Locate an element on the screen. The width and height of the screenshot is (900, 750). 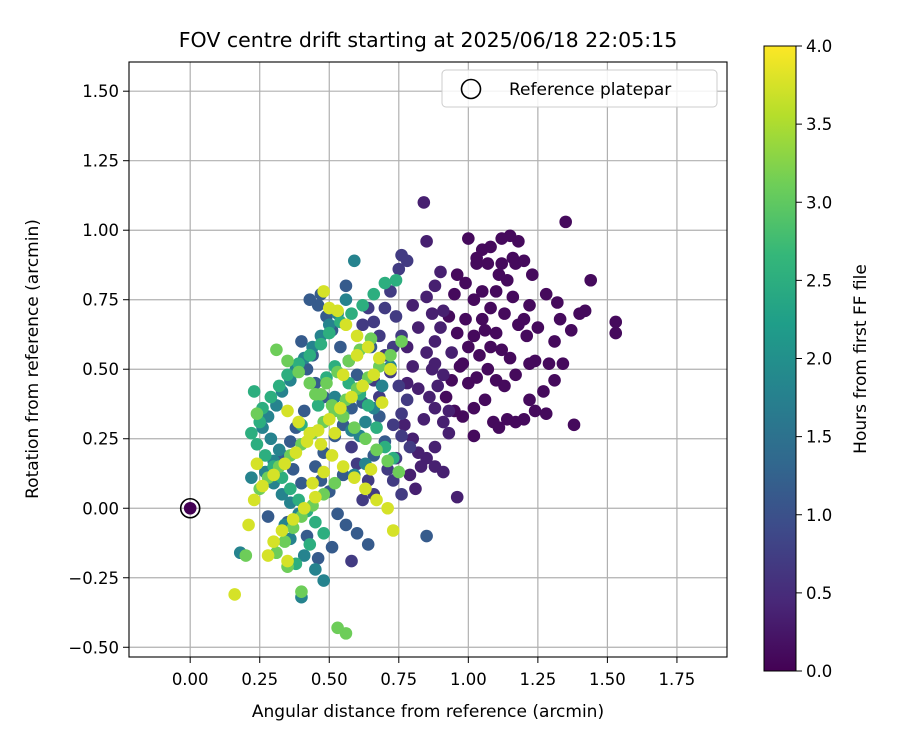
y-tick-label: 1.50 is located at coordinates (100, 91).